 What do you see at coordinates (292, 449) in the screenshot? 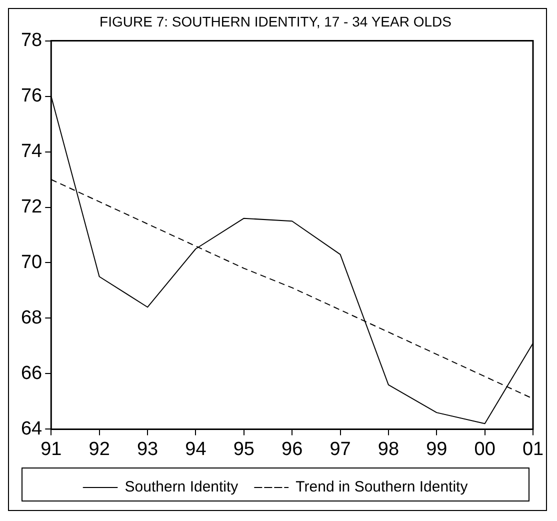
I see `x-tick-label: 96` at bounding box center [292, 449].